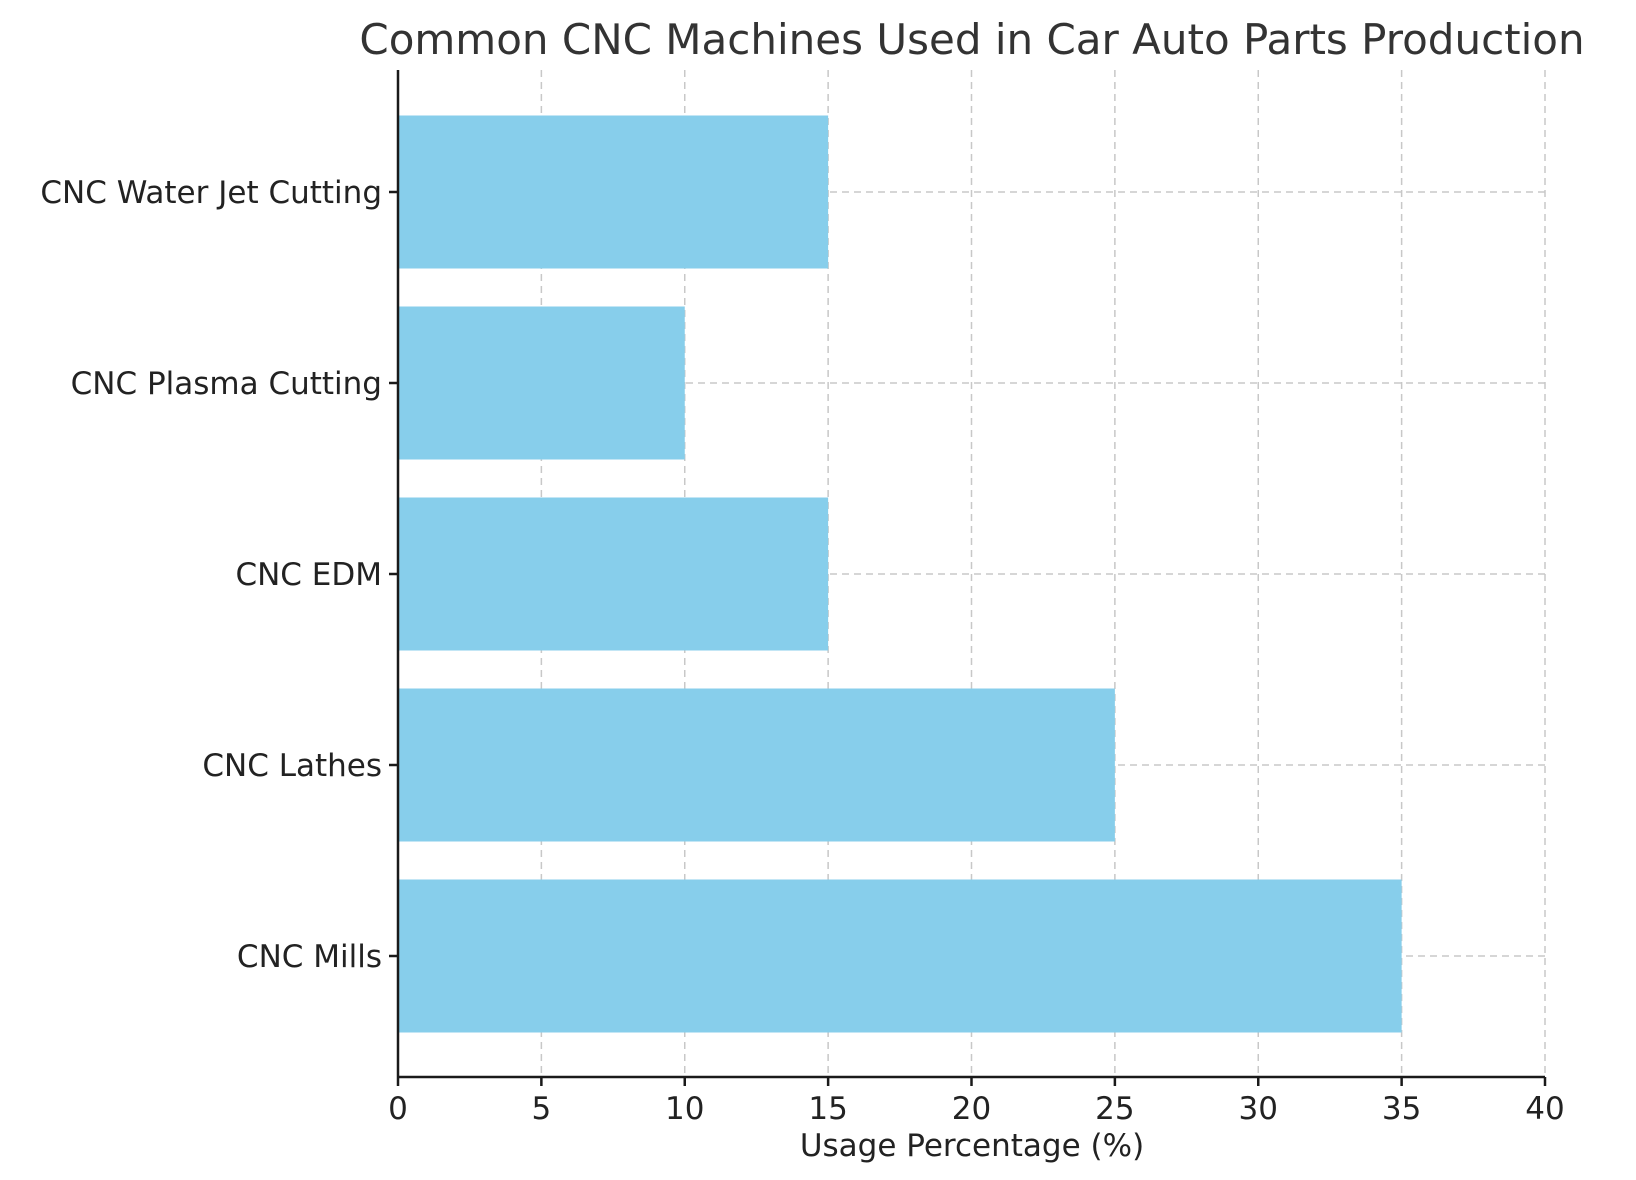  Describe the element at coordinates (971, 1109) in the screenshot. I see `x-tick-label: 20` at that location.